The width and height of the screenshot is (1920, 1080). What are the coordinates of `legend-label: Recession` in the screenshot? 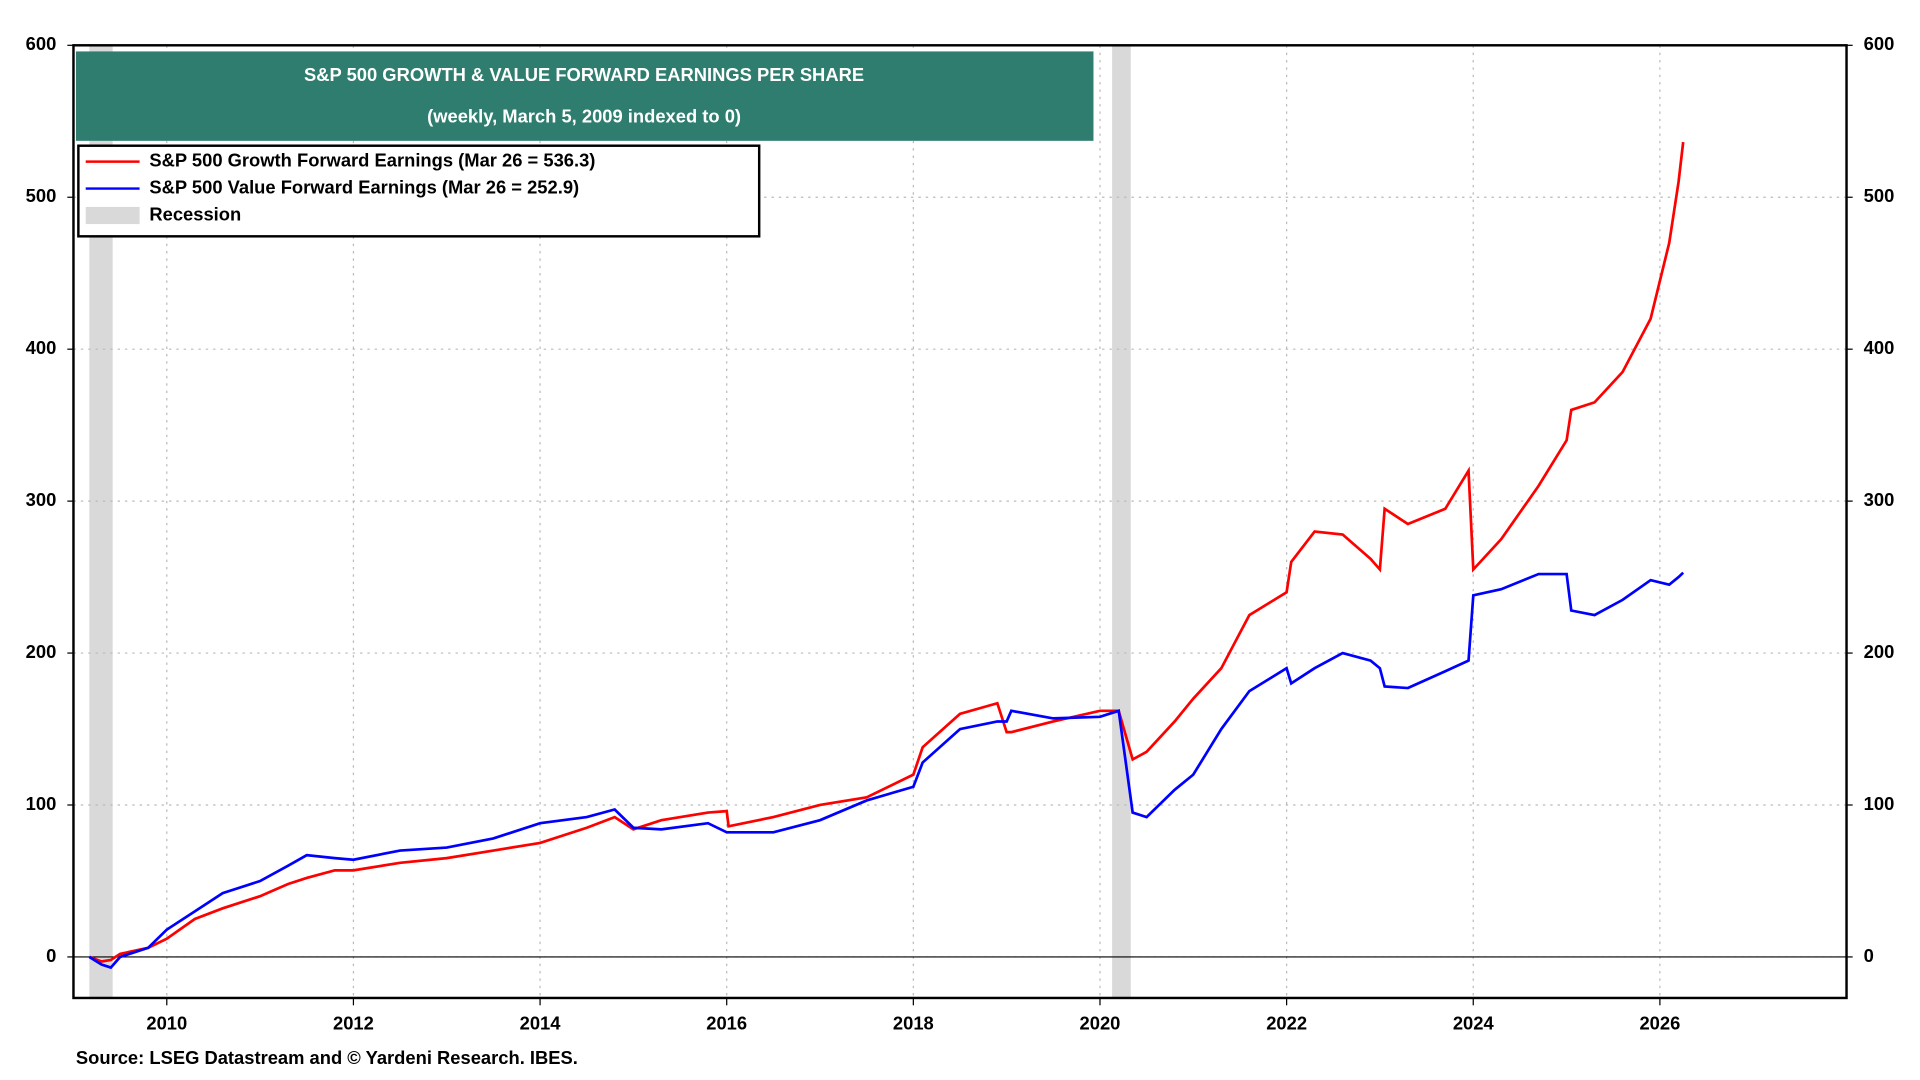 It's located at (195, 213).